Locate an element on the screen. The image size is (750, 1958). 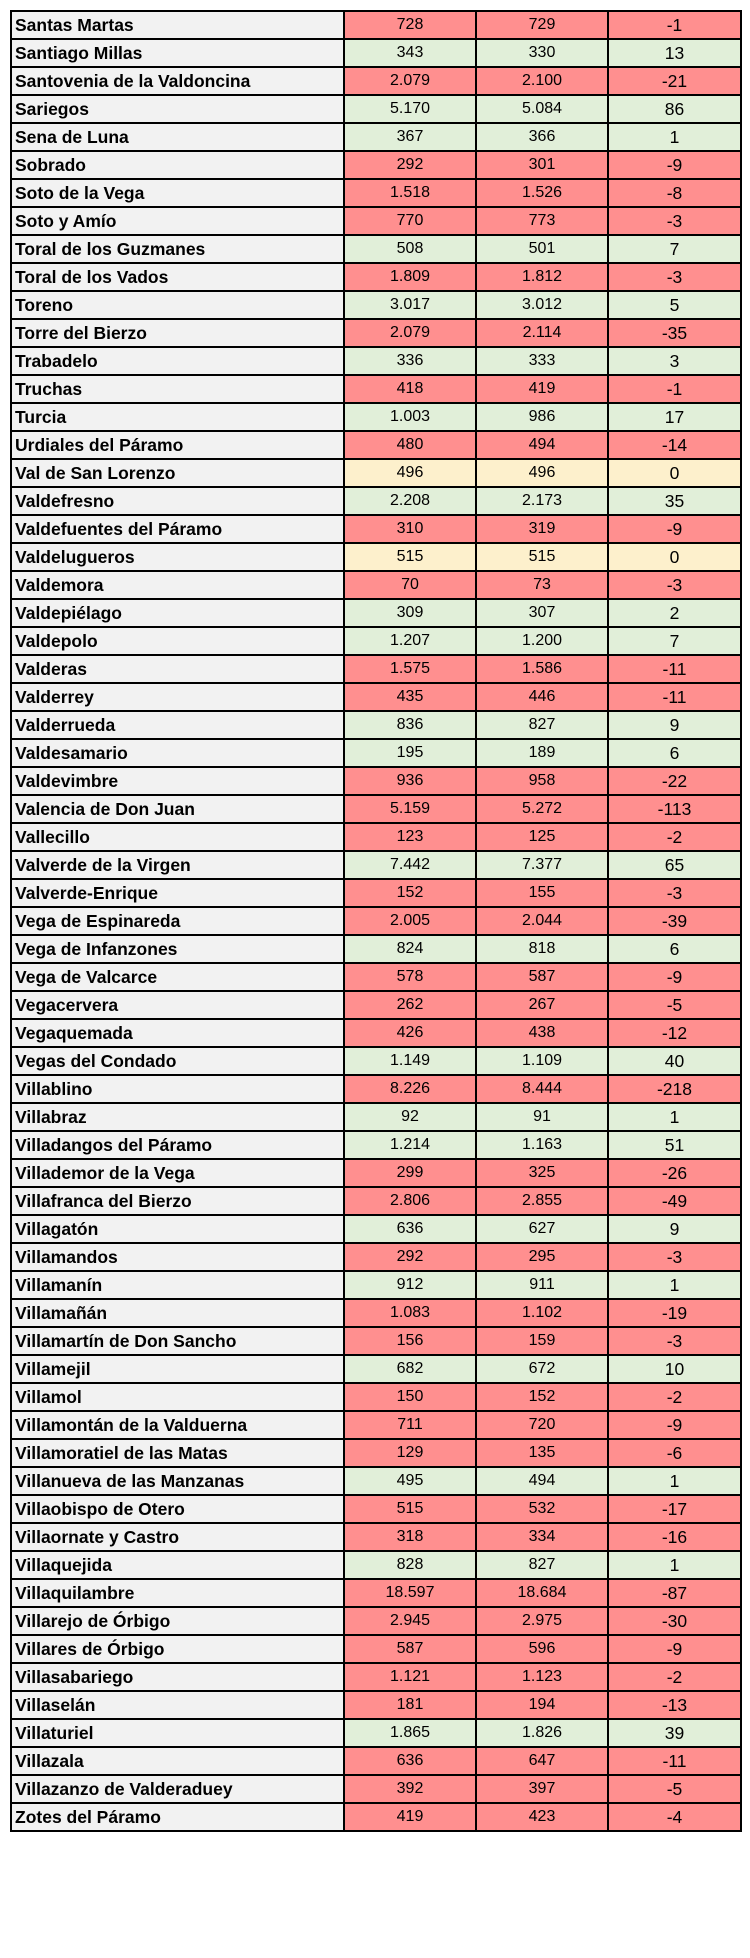
population-value-cell: 426 is located at coordinates (410, 1033).